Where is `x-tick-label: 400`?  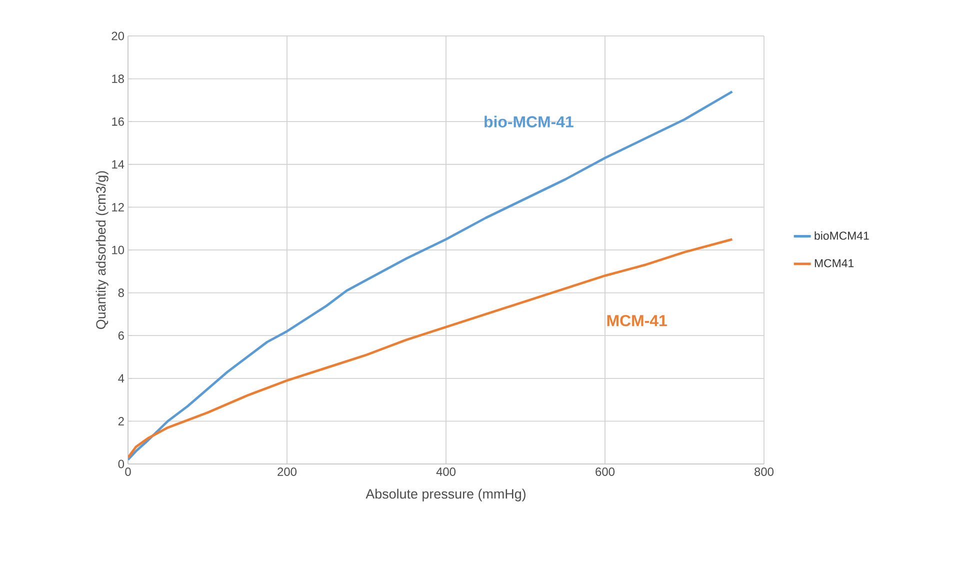
x-tick-label: 400 is located at coordinates (446, 472).